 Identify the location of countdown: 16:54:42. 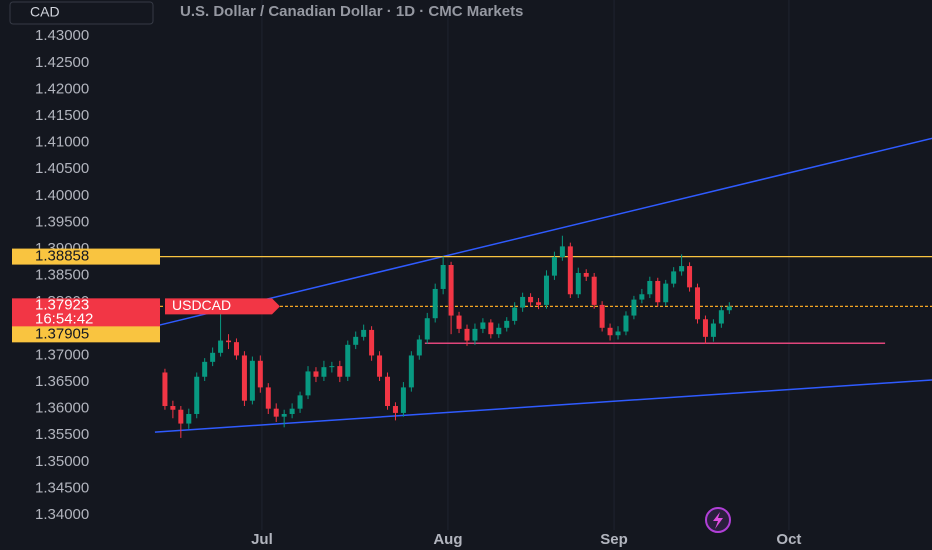
(64, 318).